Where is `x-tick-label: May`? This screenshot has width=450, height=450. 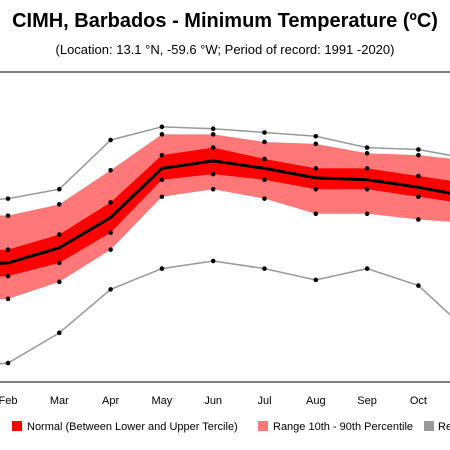
x-tick-label: May is located at coordinates (162, 401).